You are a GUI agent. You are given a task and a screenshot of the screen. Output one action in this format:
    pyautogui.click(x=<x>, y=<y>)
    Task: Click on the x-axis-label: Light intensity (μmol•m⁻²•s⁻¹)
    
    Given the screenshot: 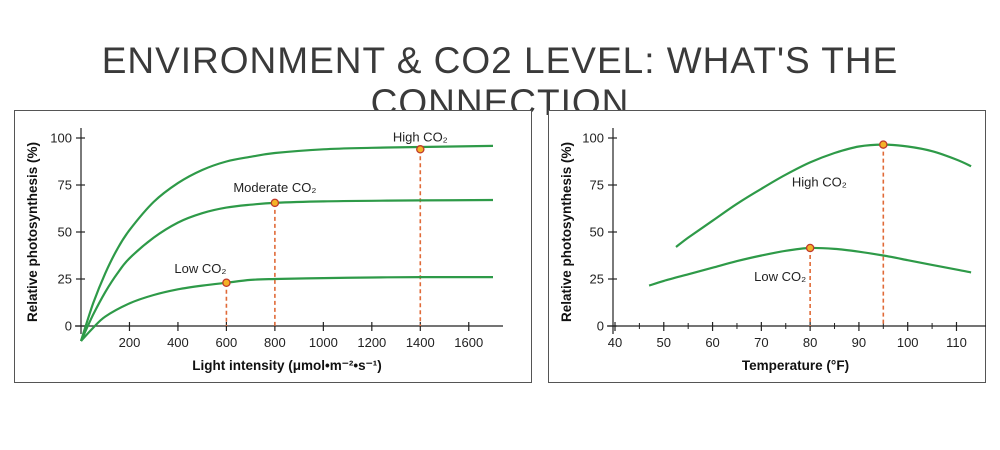 What is the action you would take?
    pyautogui.click(x=286, y=365)
    